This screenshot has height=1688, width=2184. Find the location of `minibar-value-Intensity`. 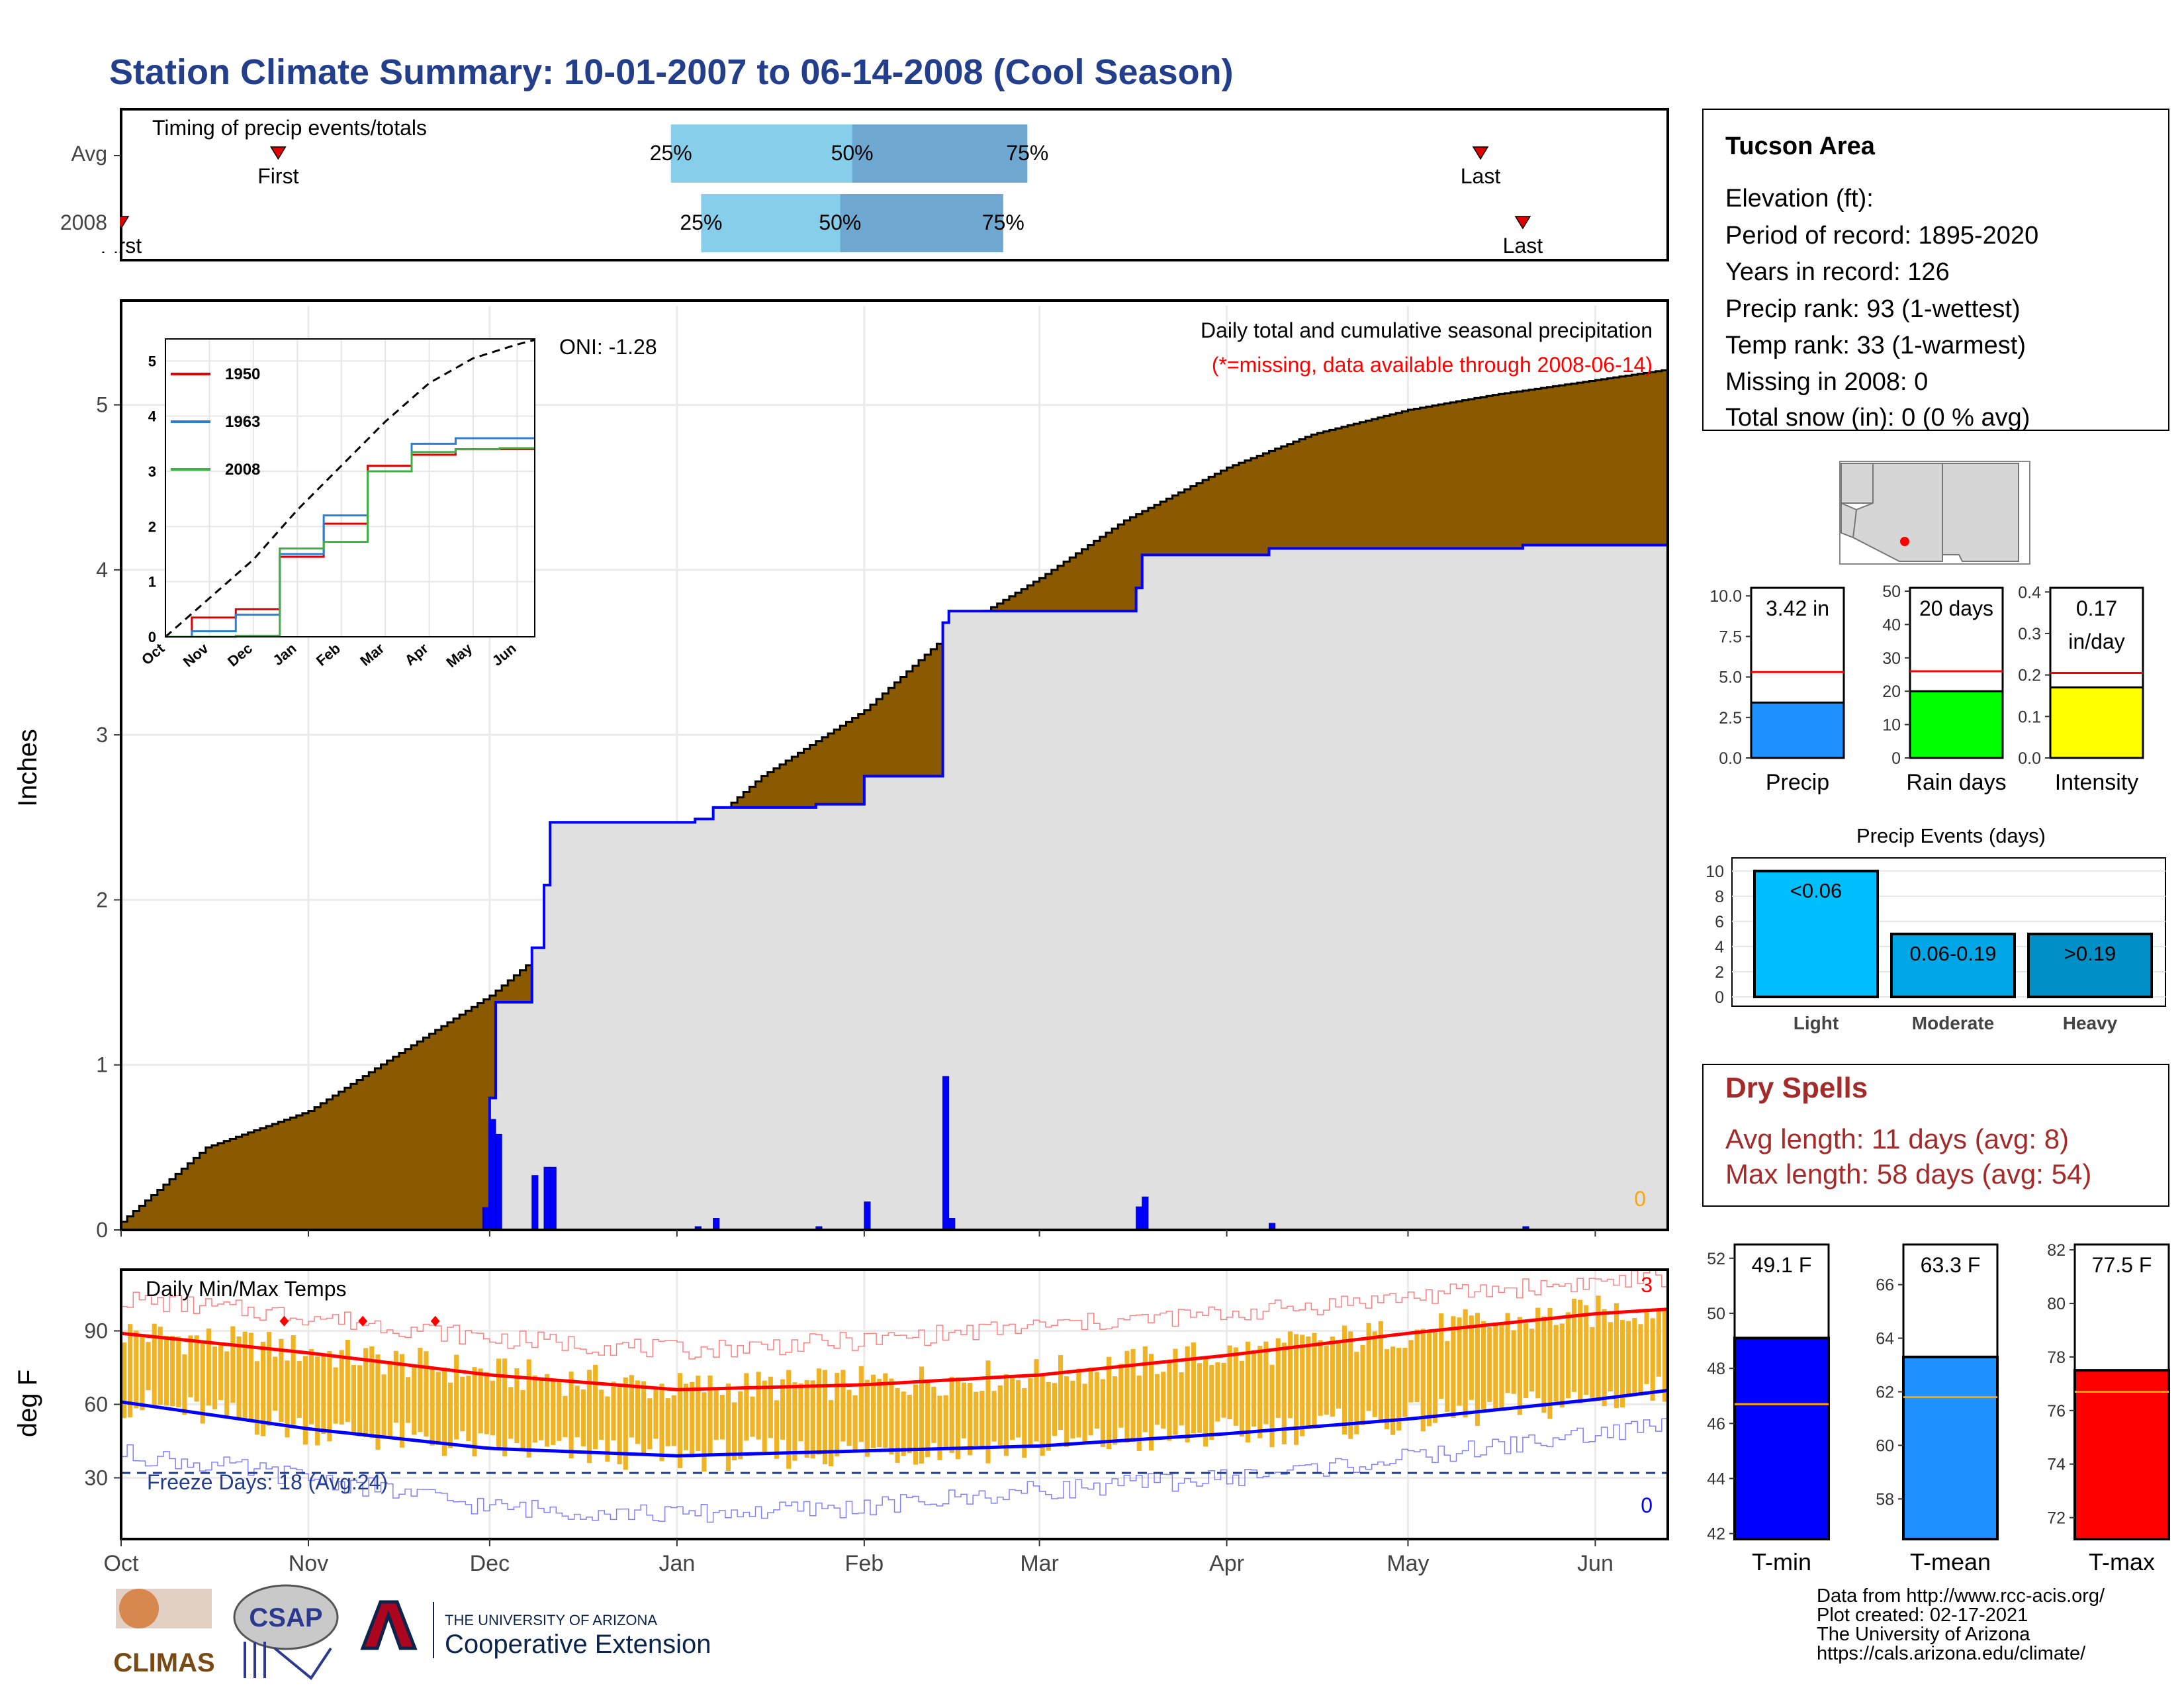

minibar-value-Intensity is located at coordinates (2096, 722).